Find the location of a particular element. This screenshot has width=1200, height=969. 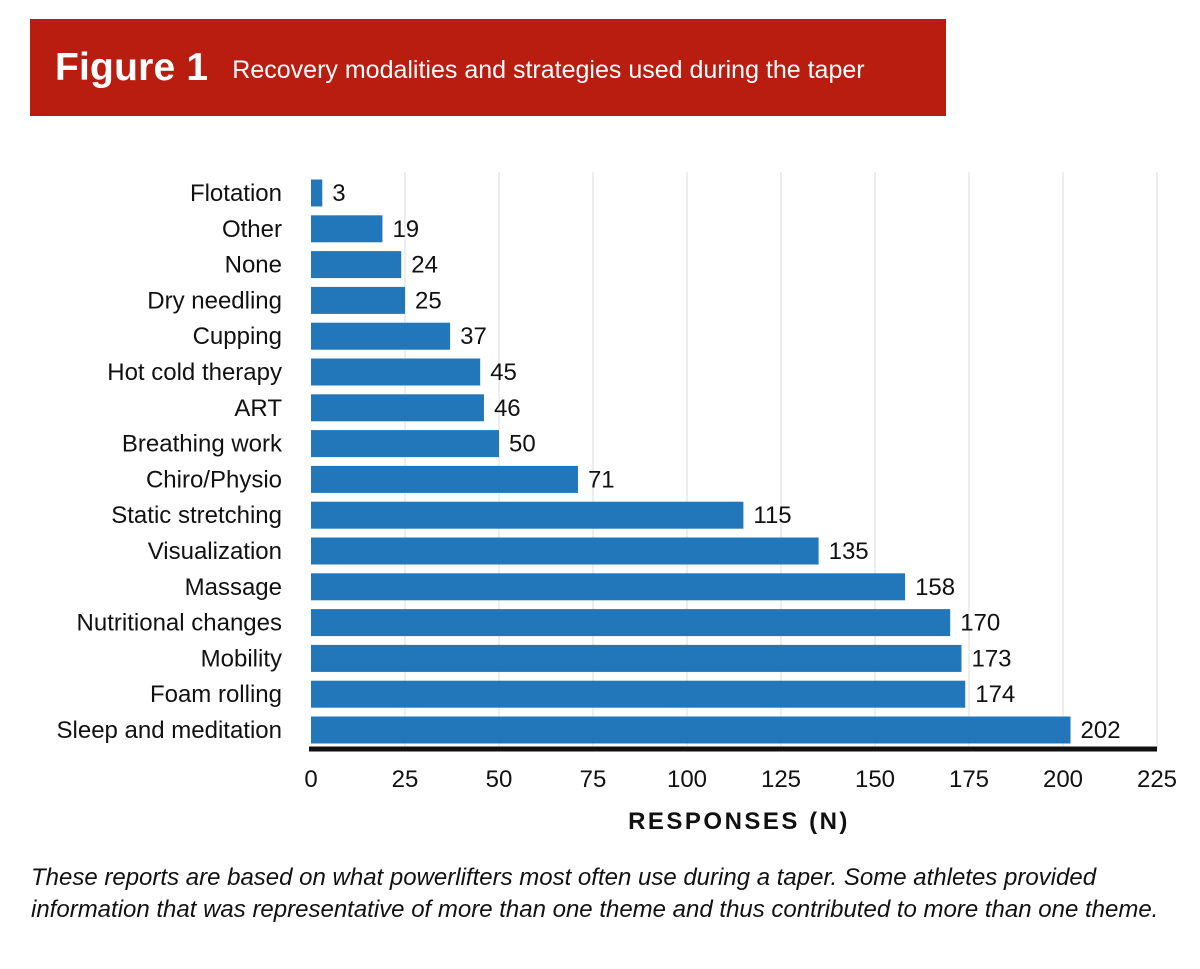

x-tick-label: 50 is located at coordinates (499, 779).